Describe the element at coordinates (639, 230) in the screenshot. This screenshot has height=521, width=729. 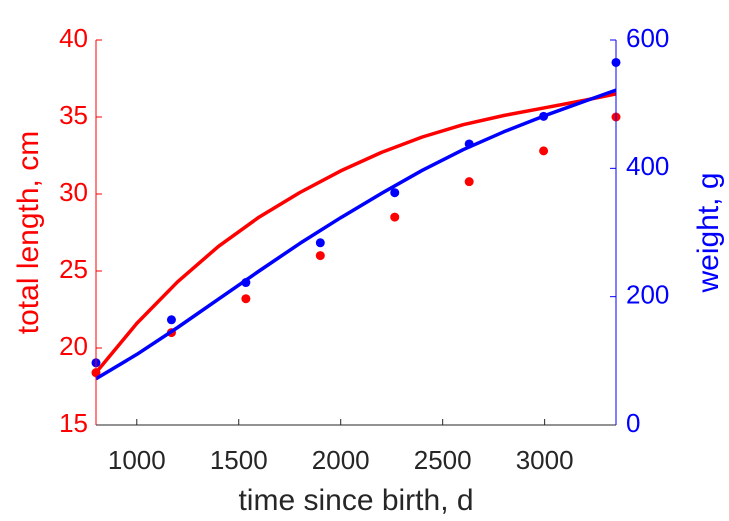
I see `right-y-axis-ticks: 0 200 400 600` at that location.